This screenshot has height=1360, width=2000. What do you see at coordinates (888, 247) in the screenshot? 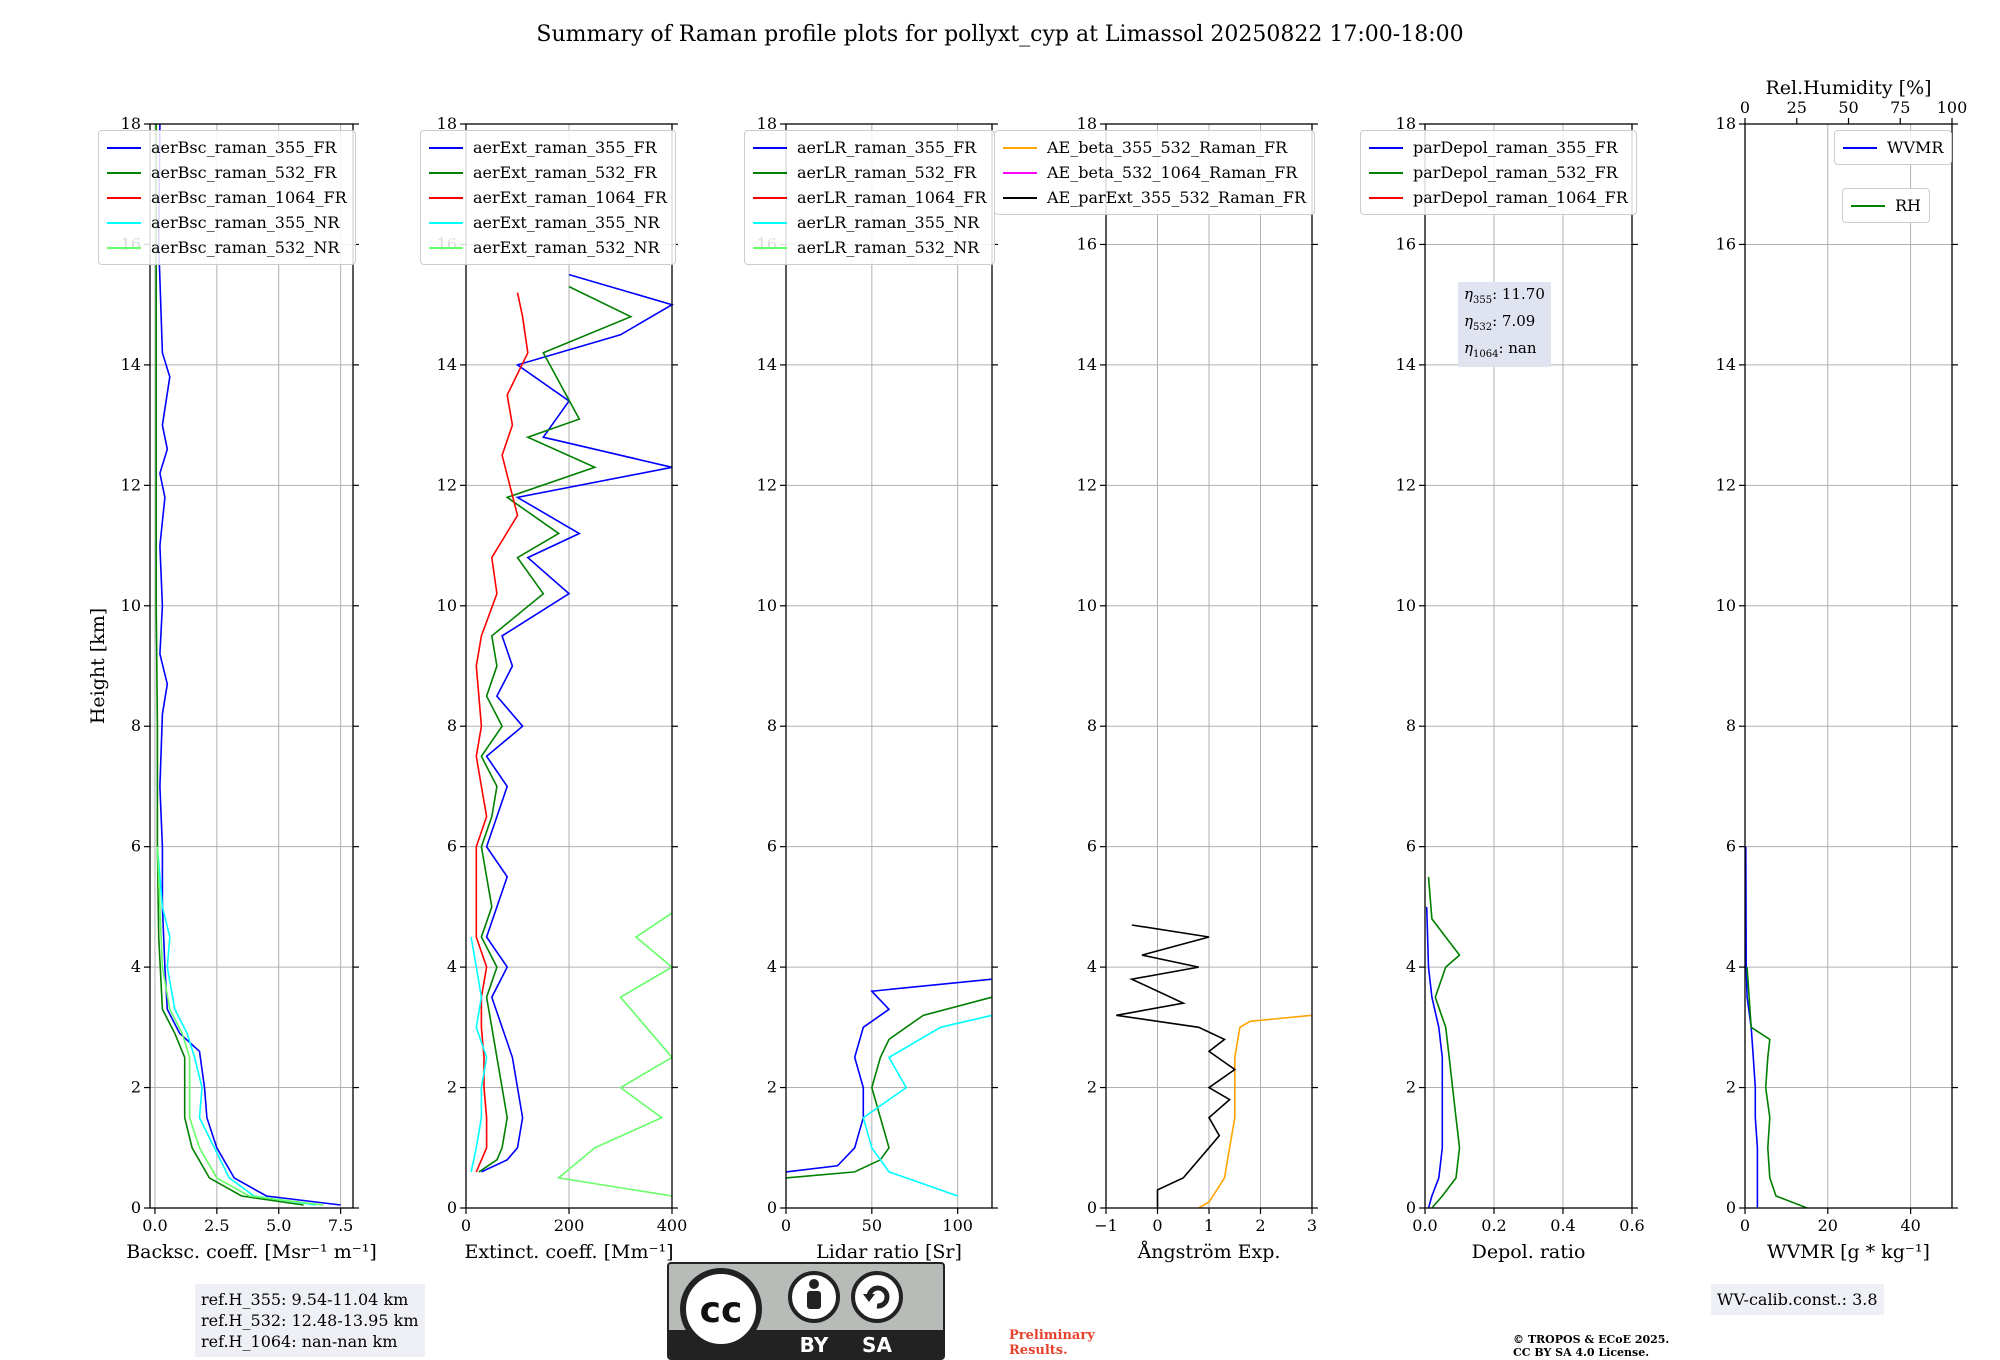
I see `legend-label: aerLR_raman_532_NR` at bounding box center [888, 247].